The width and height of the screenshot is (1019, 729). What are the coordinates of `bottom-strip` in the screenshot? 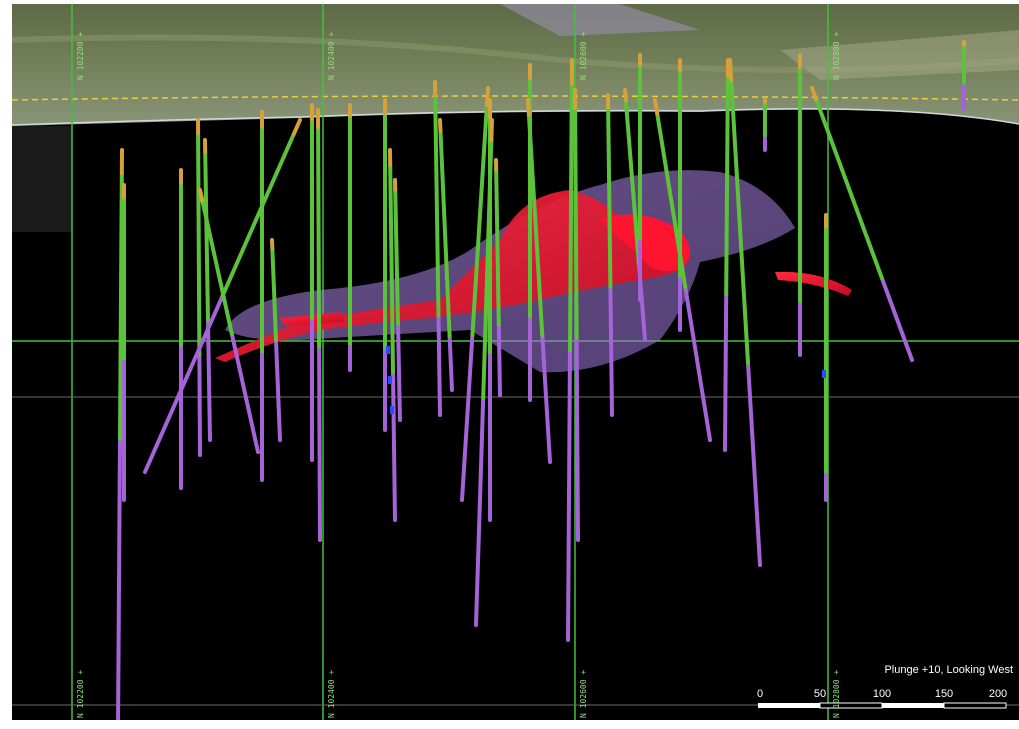 It's located at (515, 724).